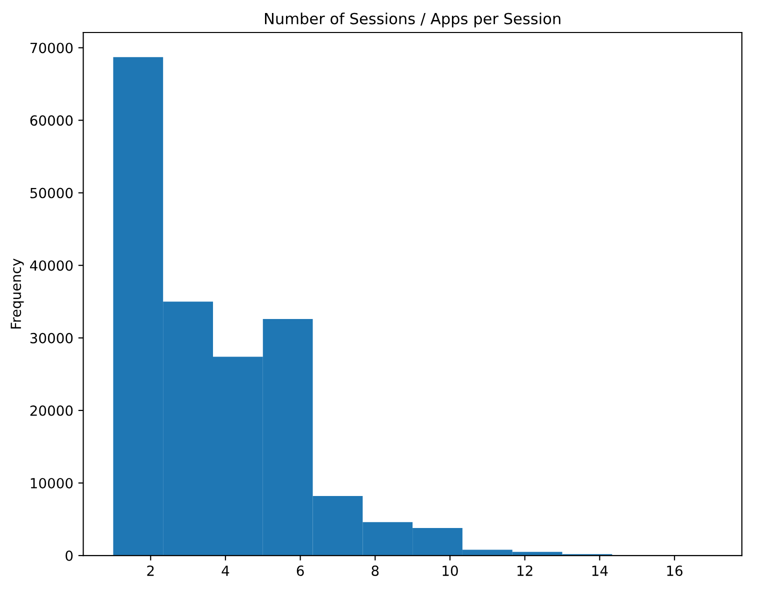 Image resolution: width=757 pixels, height=591 pixels. I want to click on y-tick-label: 70000, so click(51, 48).